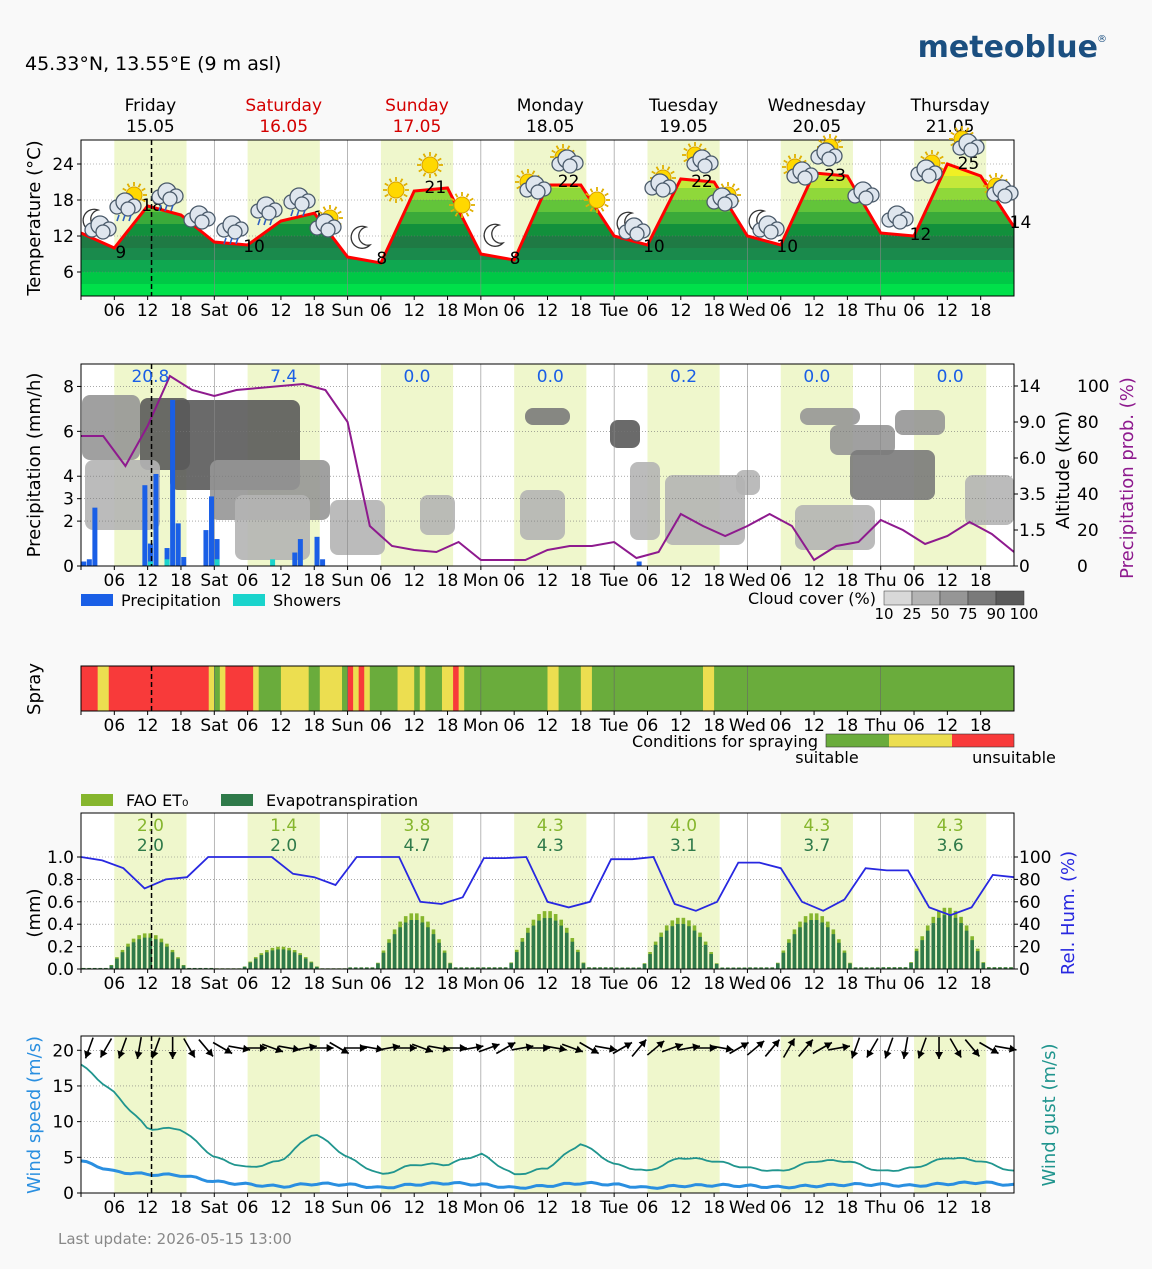 This screenshot has height=1269, width=1152. I want to click on temperature-min-label: 9, so click(120, 253).